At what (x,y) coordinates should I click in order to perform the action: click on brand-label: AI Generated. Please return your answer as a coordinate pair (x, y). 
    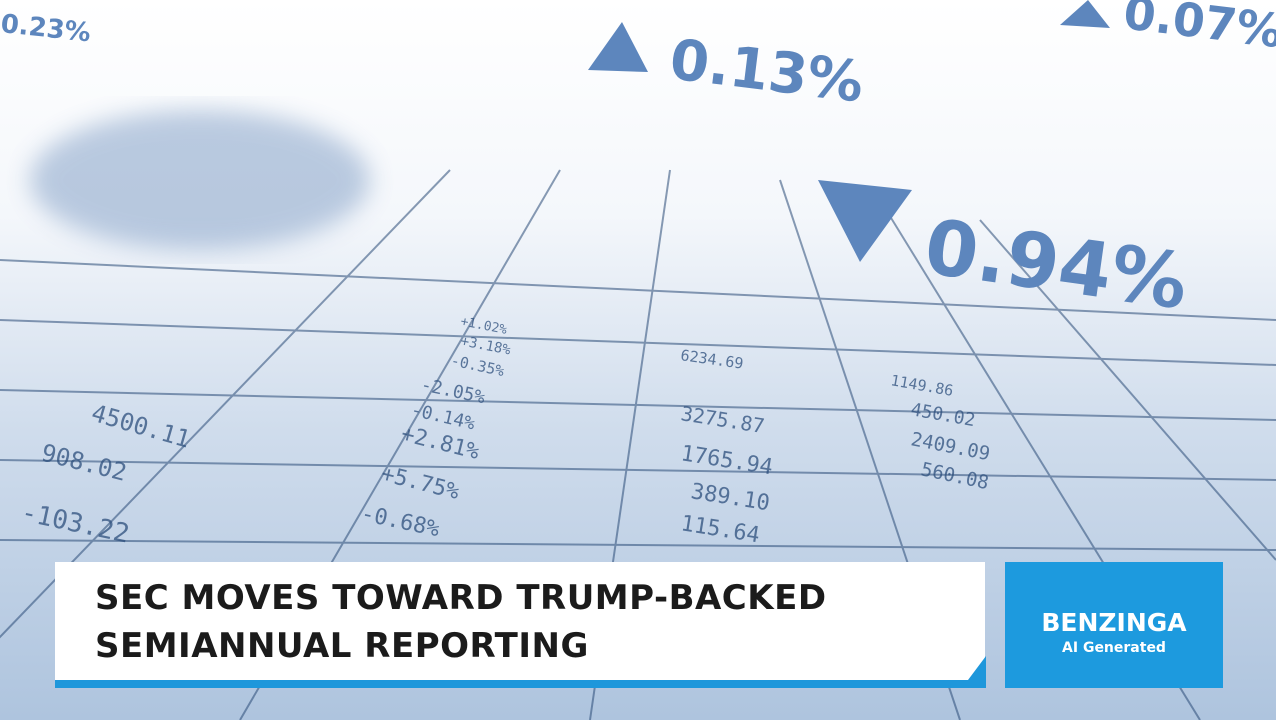
    Looking at the image, I should click on (1114, 648).